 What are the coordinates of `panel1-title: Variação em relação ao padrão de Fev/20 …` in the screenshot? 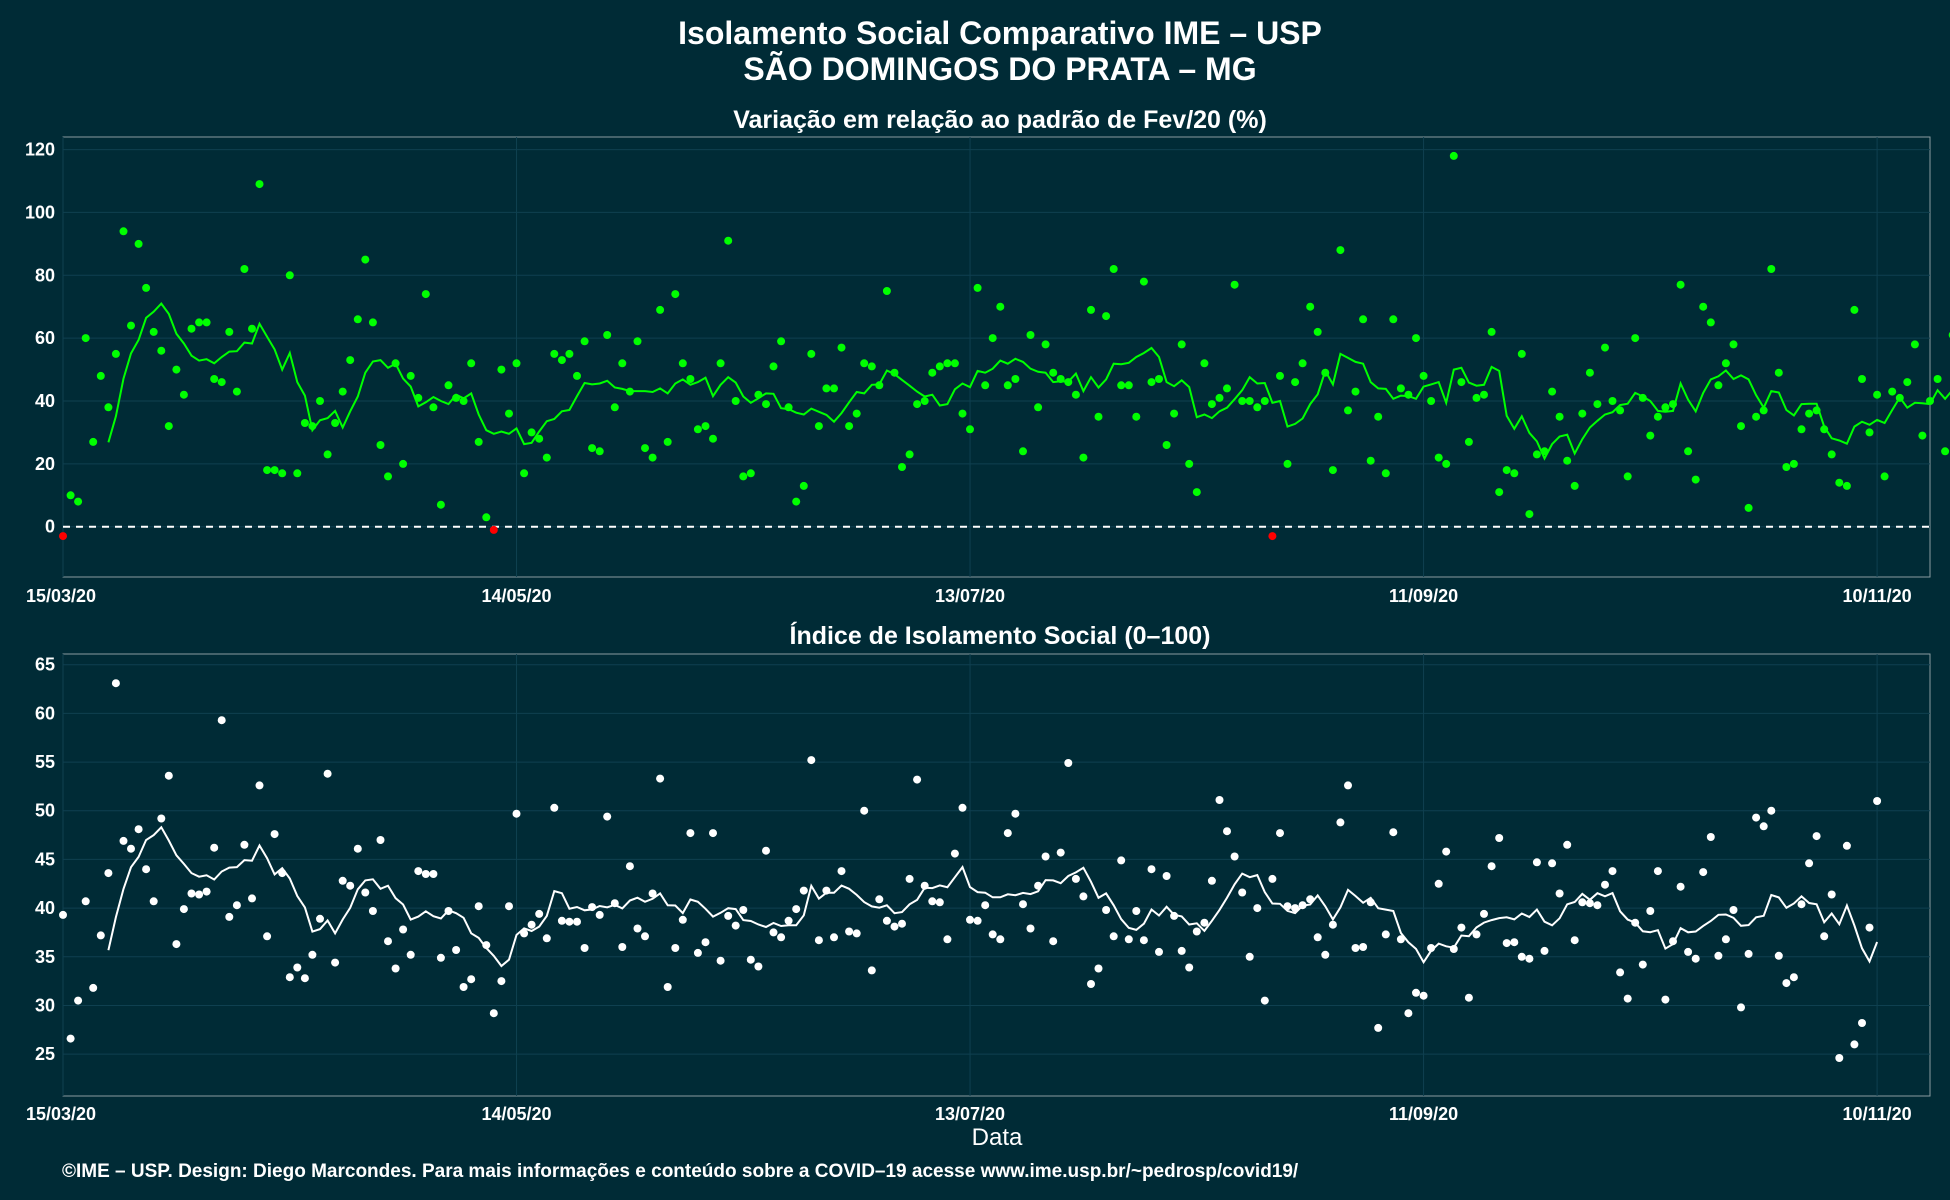 It's located at (1000, 120).